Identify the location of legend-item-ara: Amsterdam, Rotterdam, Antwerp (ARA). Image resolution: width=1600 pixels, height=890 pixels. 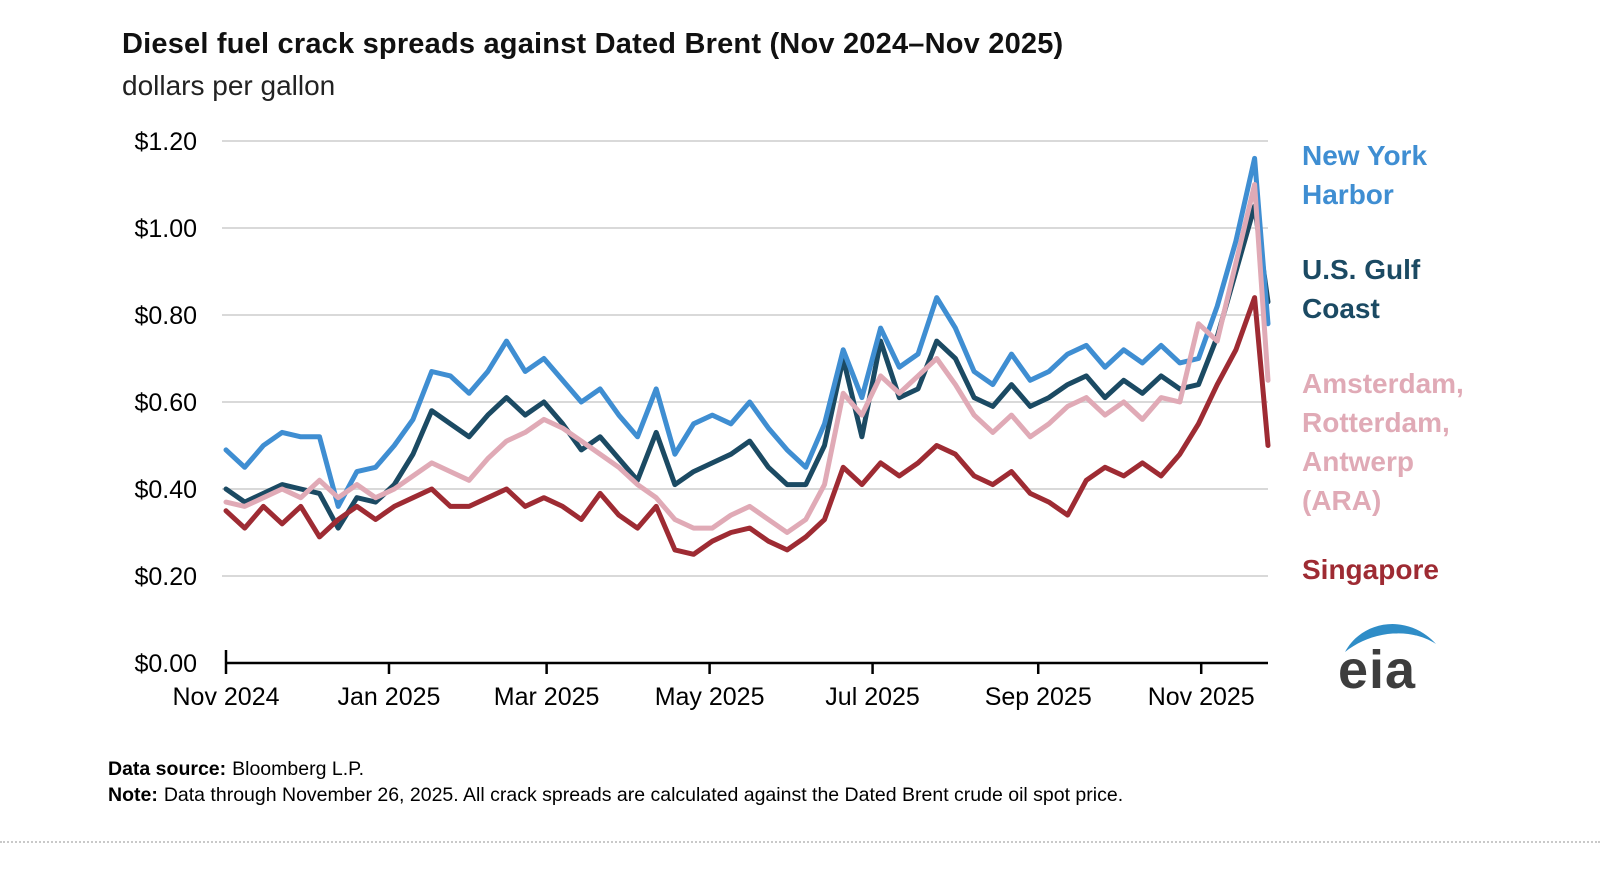
(1417, 442).